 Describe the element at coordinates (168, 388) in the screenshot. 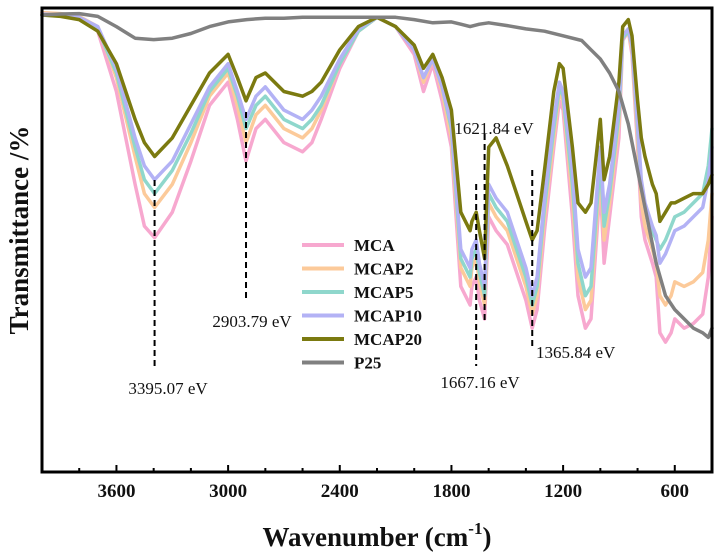

I see `annotation-label: 3395.07 eV` at that location.